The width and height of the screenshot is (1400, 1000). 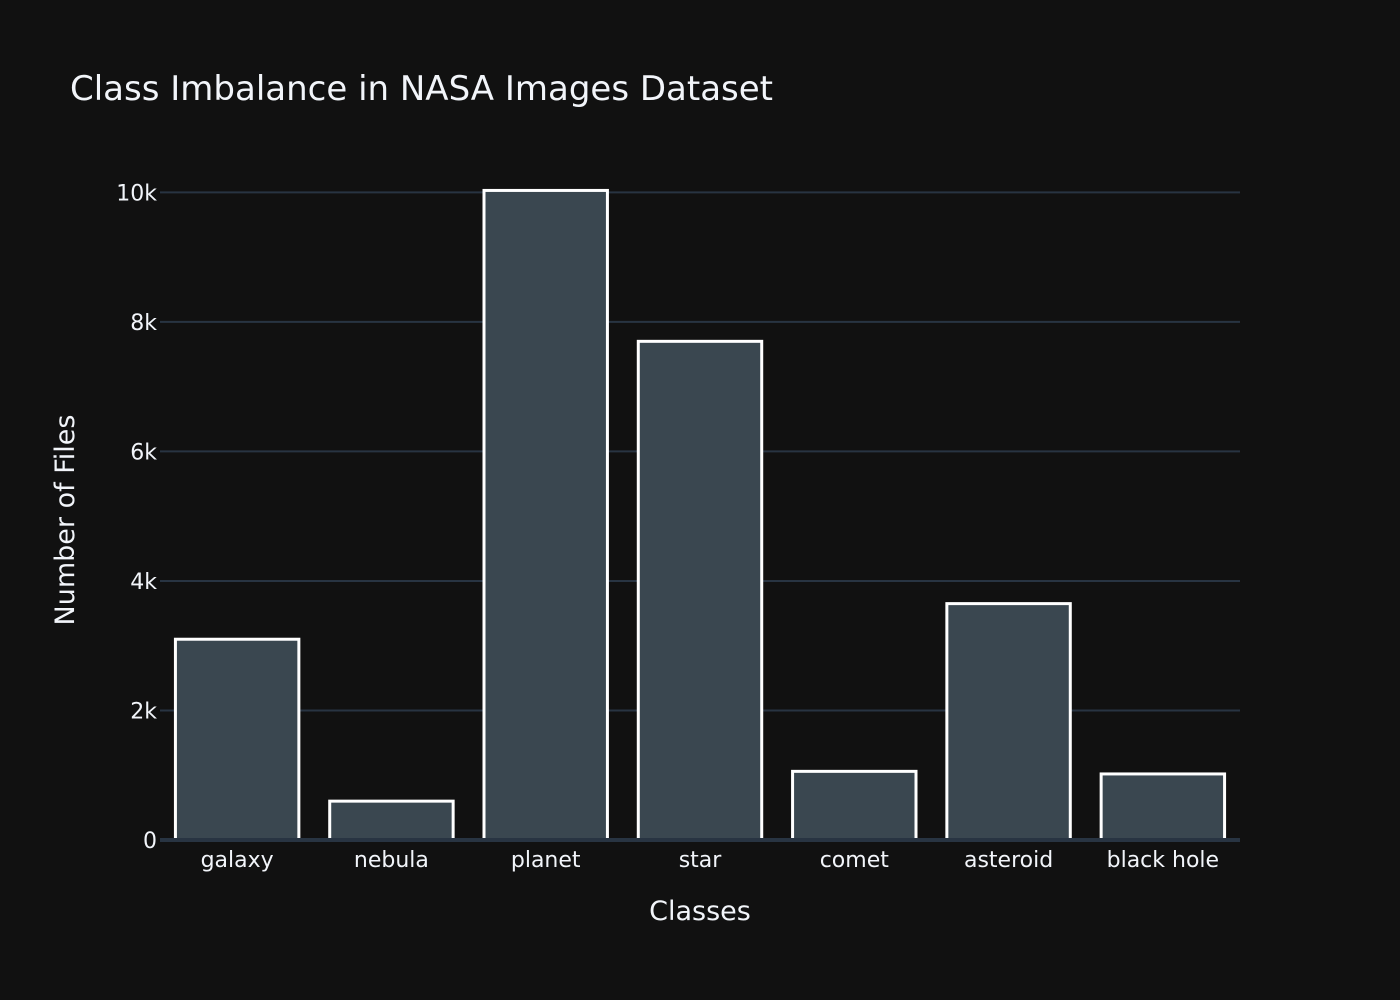 I want to click on y-tick-label: 4k, so click(x=143, y=582).